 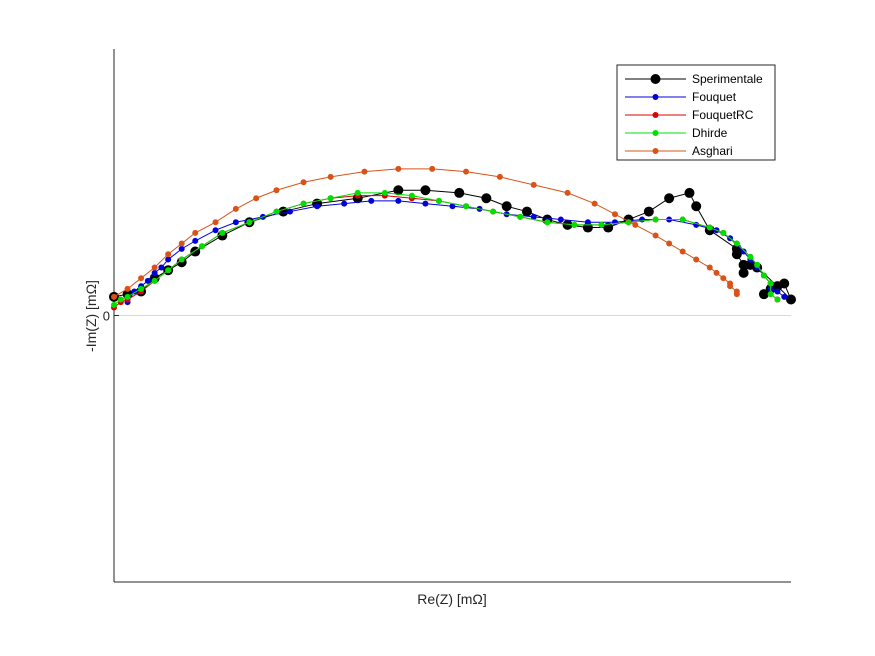 I want to click on y-tick-label-0: 0, so click(x=106, y=316).